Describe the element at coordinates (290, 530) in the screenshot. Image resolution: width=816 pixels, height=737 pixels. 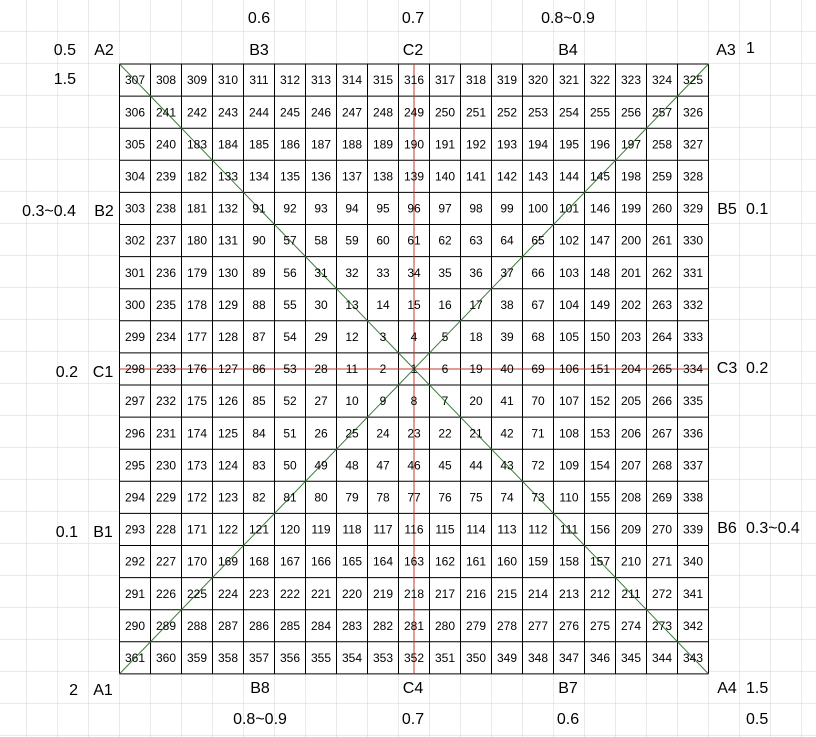
I see `cell-number: 120` at that location.